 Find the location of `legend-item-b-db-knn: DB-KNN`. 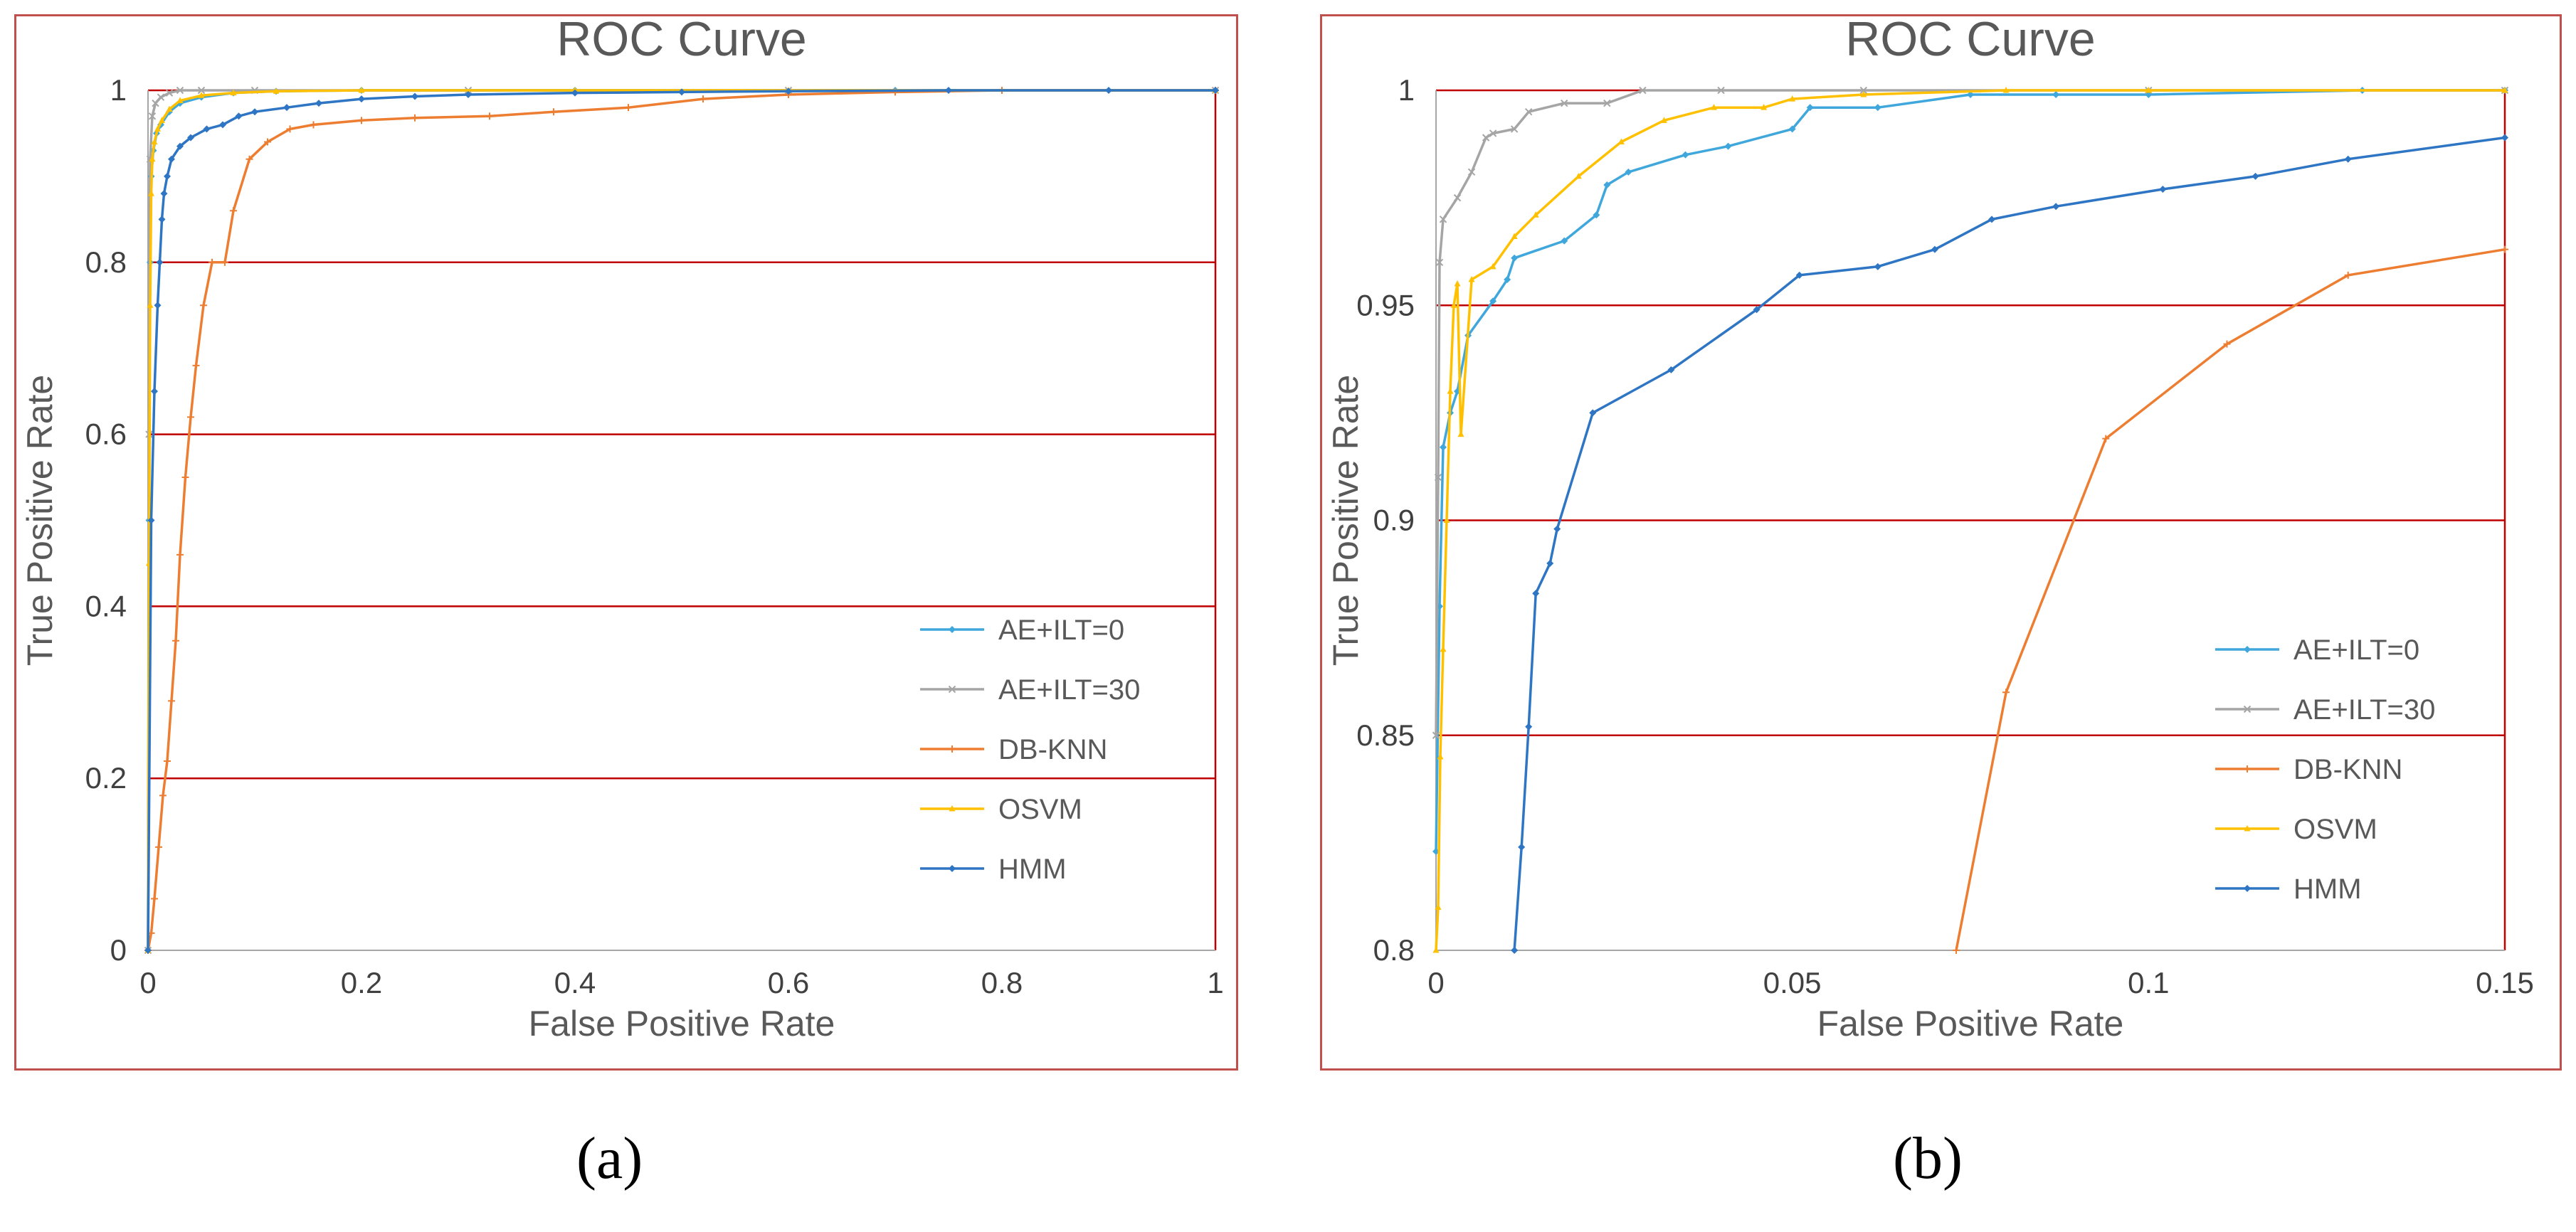

legend-item-b-db-knn: DB-KNN is located at coordinates (2308, 769).